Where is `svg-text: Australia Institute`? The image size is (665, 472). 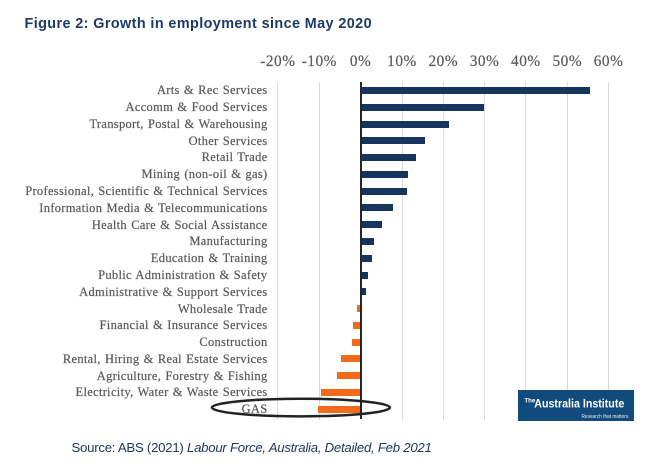 svg-text: Australia Institute is located at coordinates (579, 404).